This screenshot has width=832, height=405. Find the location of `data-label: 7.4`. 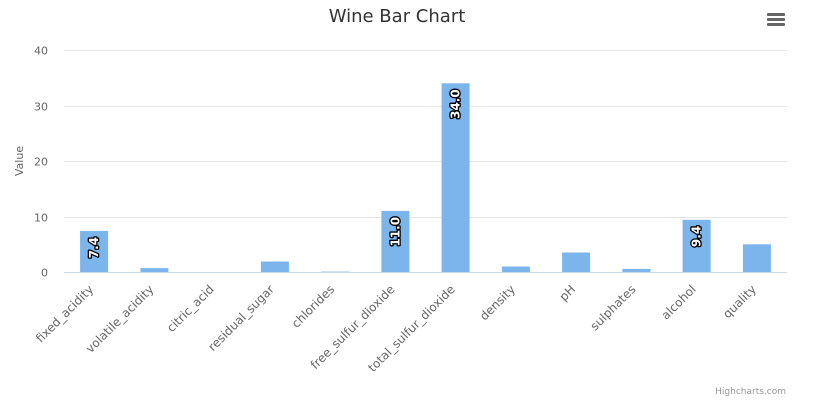

data-label: 7.4 is located at coordinates (94, 247).